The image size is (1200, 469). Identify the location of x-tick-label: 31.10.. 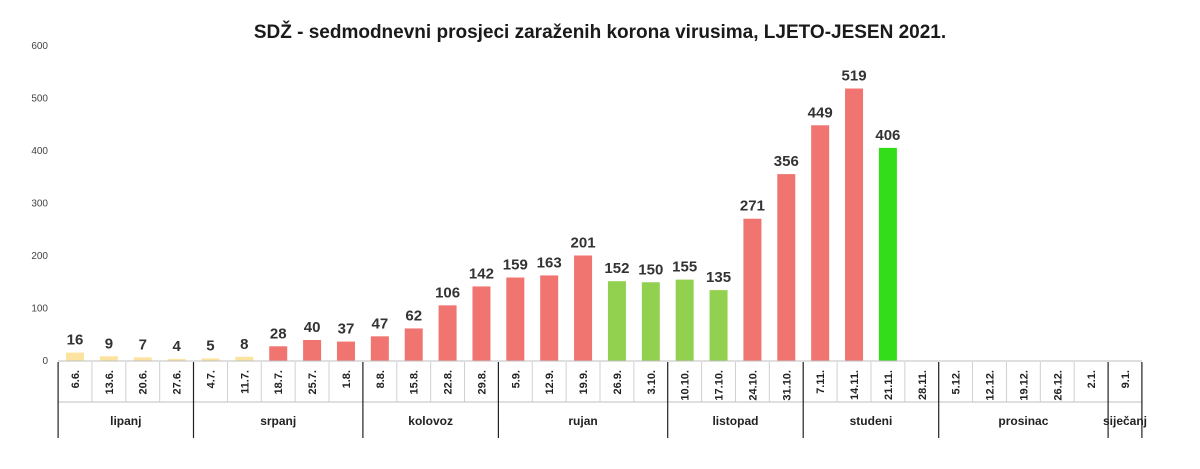
(787, 385).